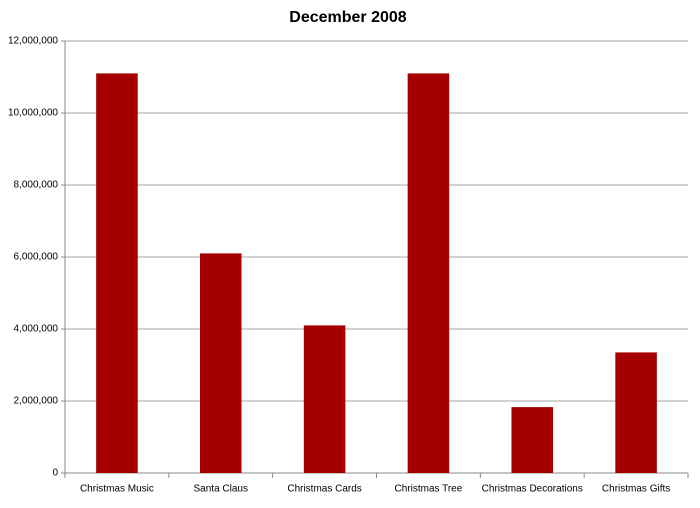 The width and height of the screenshot is (700, 508). What do you see at coordinates (36, 185) in the screenshot?
I see `y-tick-label: 8,000,000` at bounding box center [36, 185].